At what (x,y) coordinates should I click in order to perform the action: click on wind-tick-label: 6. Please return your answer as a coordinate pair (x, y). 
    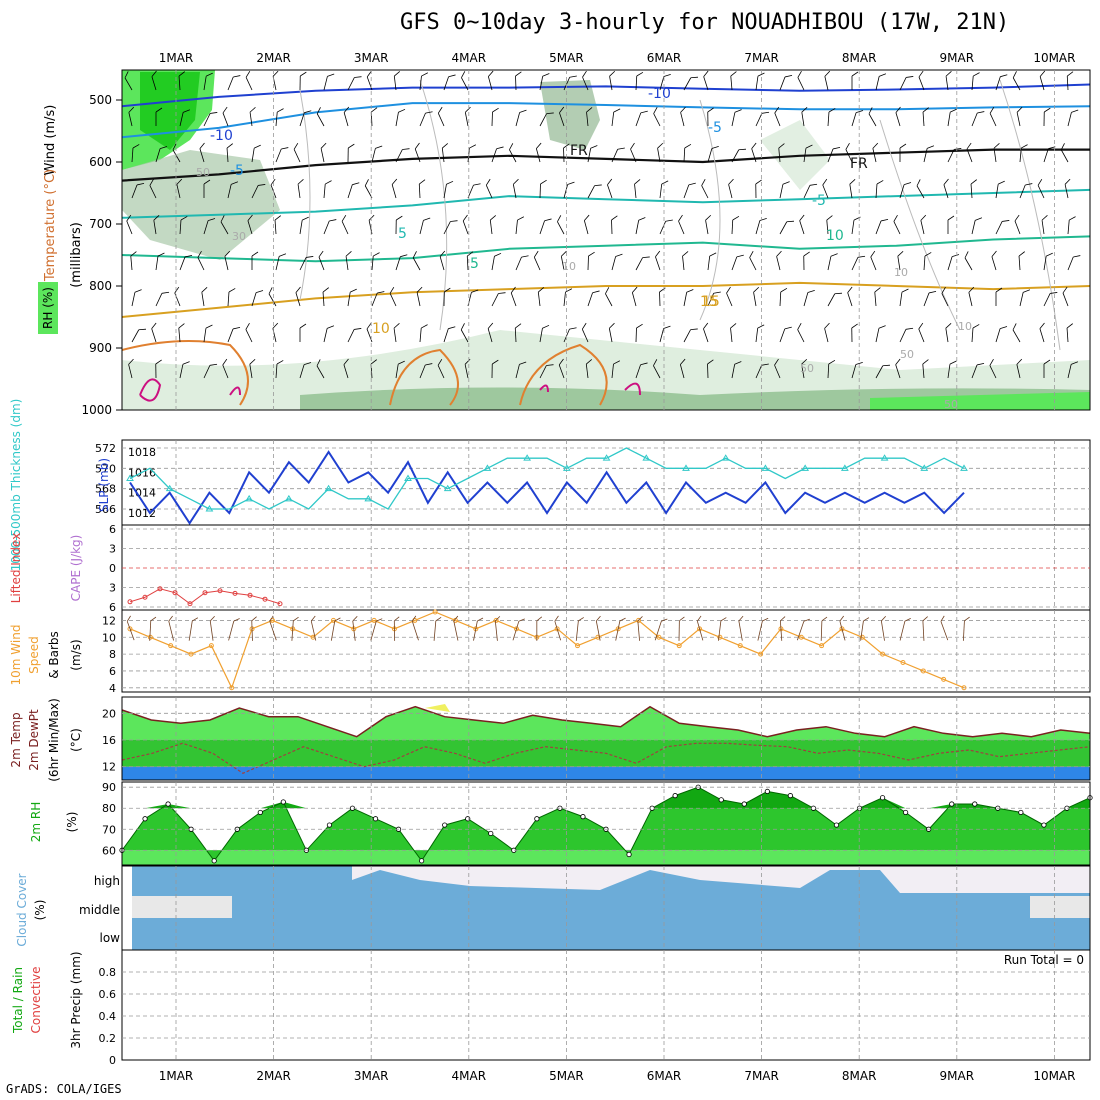
    Looking at the image, I should click on (112, 671).